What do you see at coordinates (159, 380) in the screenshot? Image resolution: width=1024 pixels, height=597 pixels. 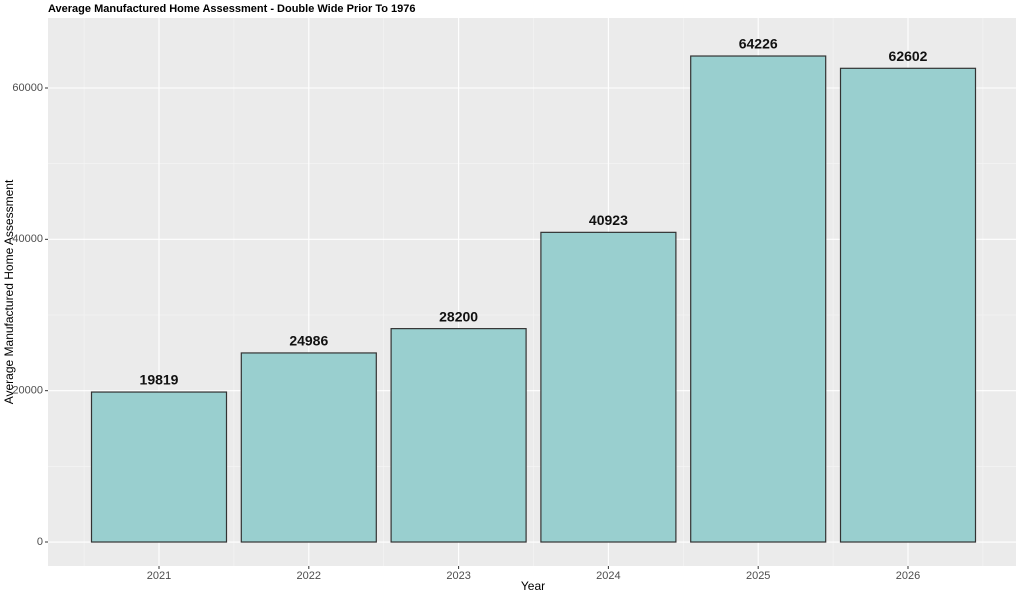 I see `value-label: 19819` at bounding box center [159, 380].